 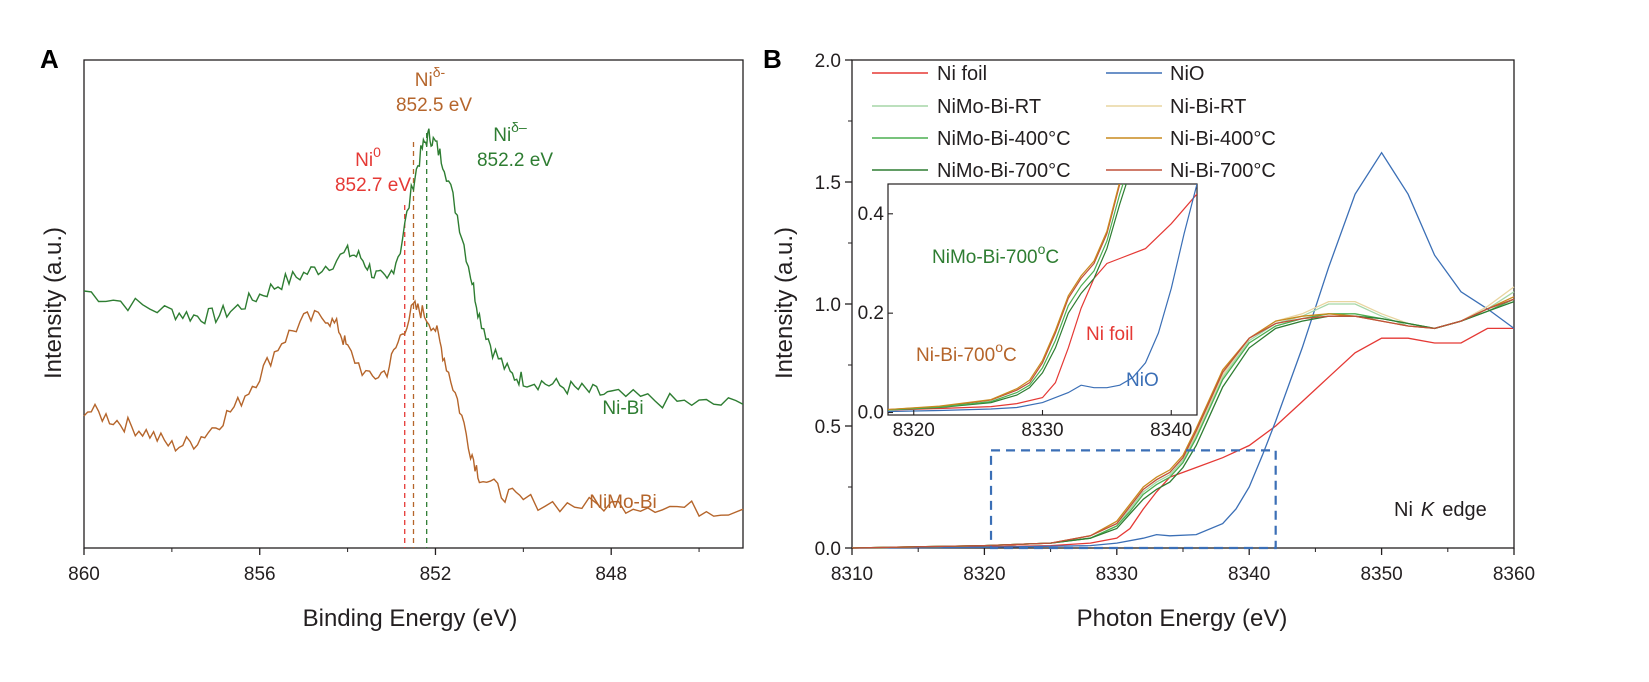 I want to click on x-tick-label-8340: 8340, so click(x=1249, y=574).